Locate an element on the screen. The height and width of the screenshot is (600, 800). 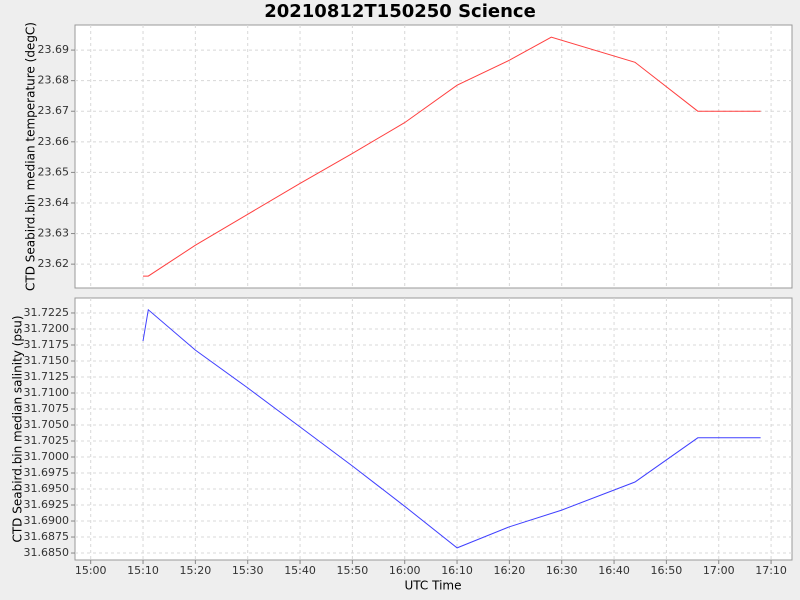
y-tick-label: 23.63 is located at coordinates (54, 233).